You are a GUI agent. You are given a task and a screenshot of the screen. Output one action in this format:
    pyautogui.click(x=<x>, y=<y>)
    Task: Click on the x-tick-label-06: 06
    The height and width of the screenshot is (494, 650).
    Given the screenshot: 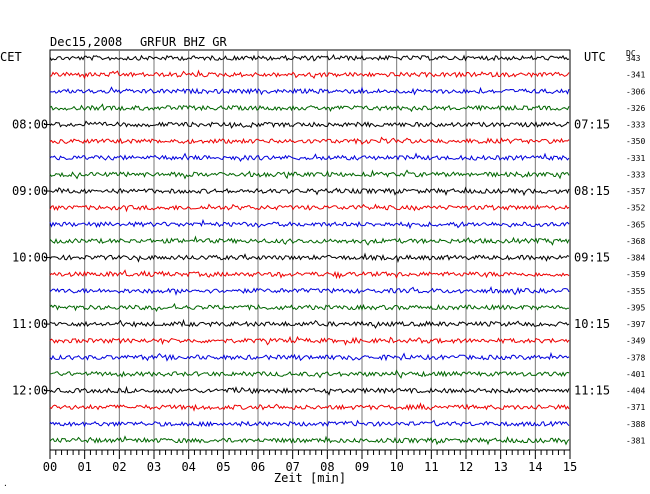 What is the action you would take?
    pyautogui.click(x=258, y=467)
    